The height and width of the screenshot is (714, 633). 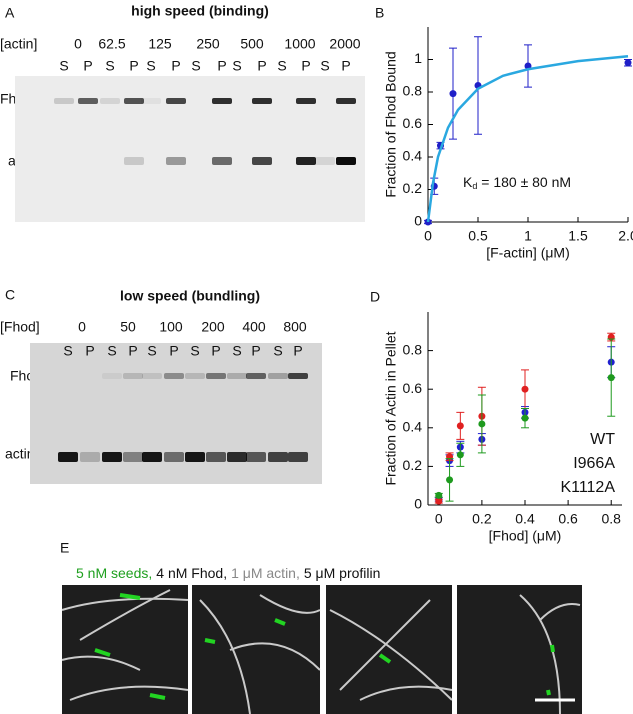 I want to click on concentration: 400, so click(x=254, y=327).